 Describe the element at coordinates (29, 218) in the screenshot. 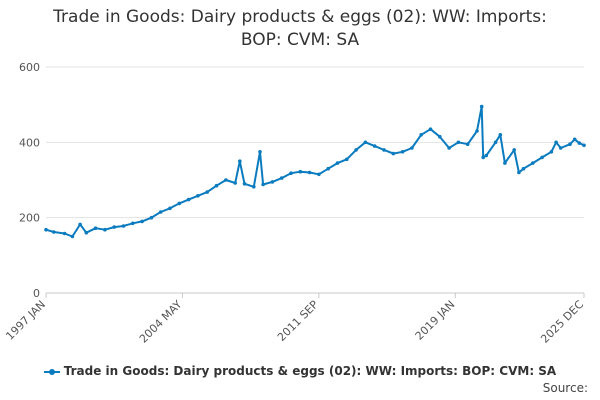

I see `y-tick-label-1: 200` at that location.